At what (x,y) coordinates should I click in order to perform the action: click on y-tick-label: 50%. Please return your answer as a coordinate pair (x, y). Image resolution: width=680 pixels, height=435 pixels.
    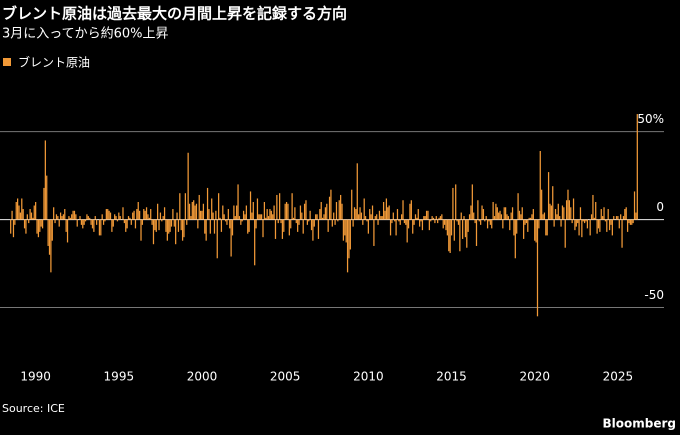
    Looking at the image, I should click on (650, 119).